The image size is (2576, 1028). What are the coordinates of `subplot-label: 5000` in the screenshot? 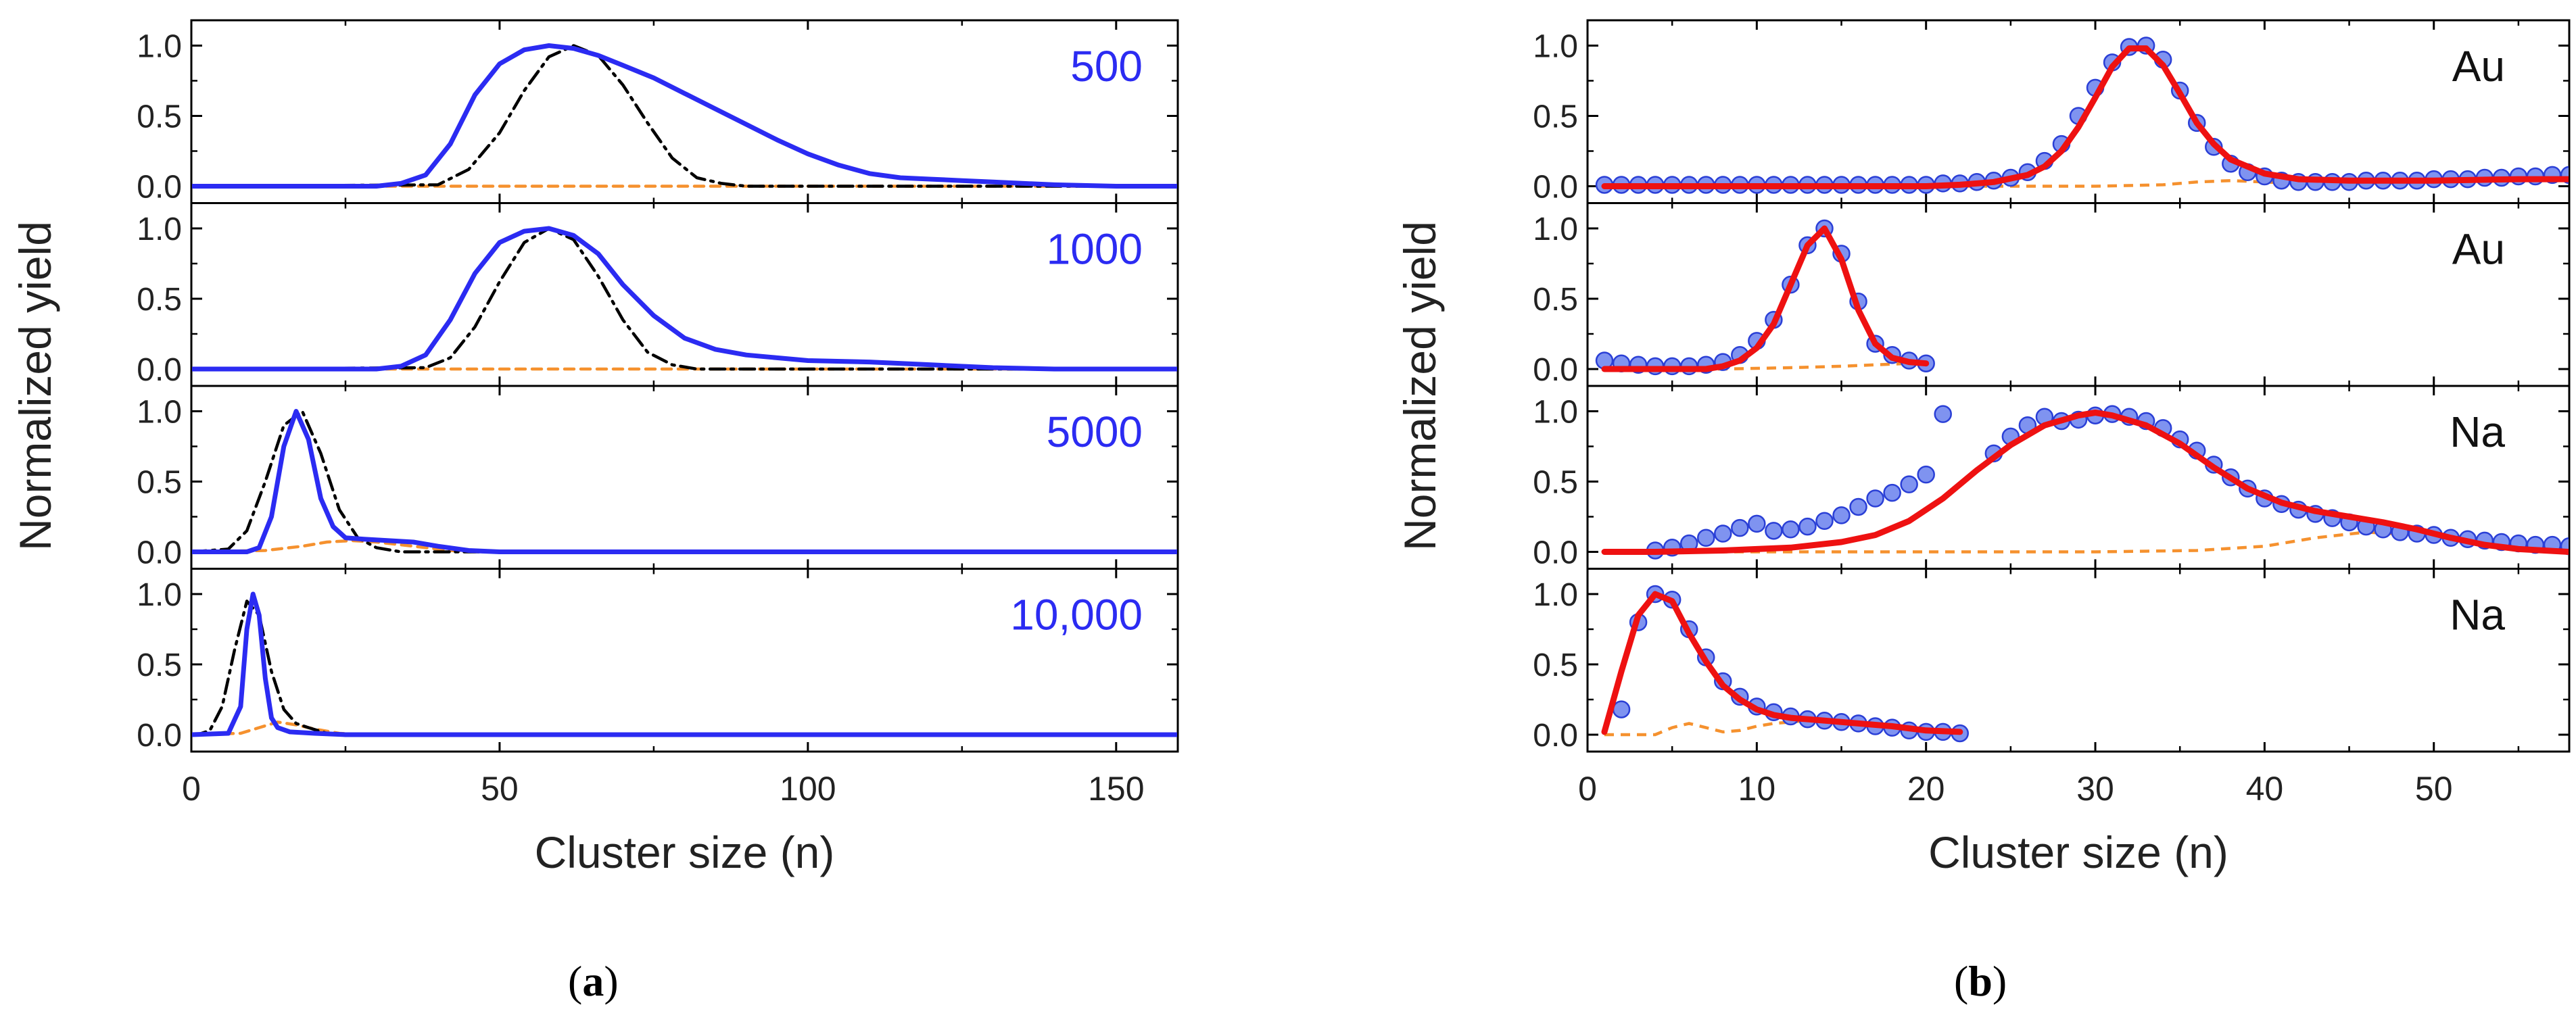 It's located at (1095, 432).